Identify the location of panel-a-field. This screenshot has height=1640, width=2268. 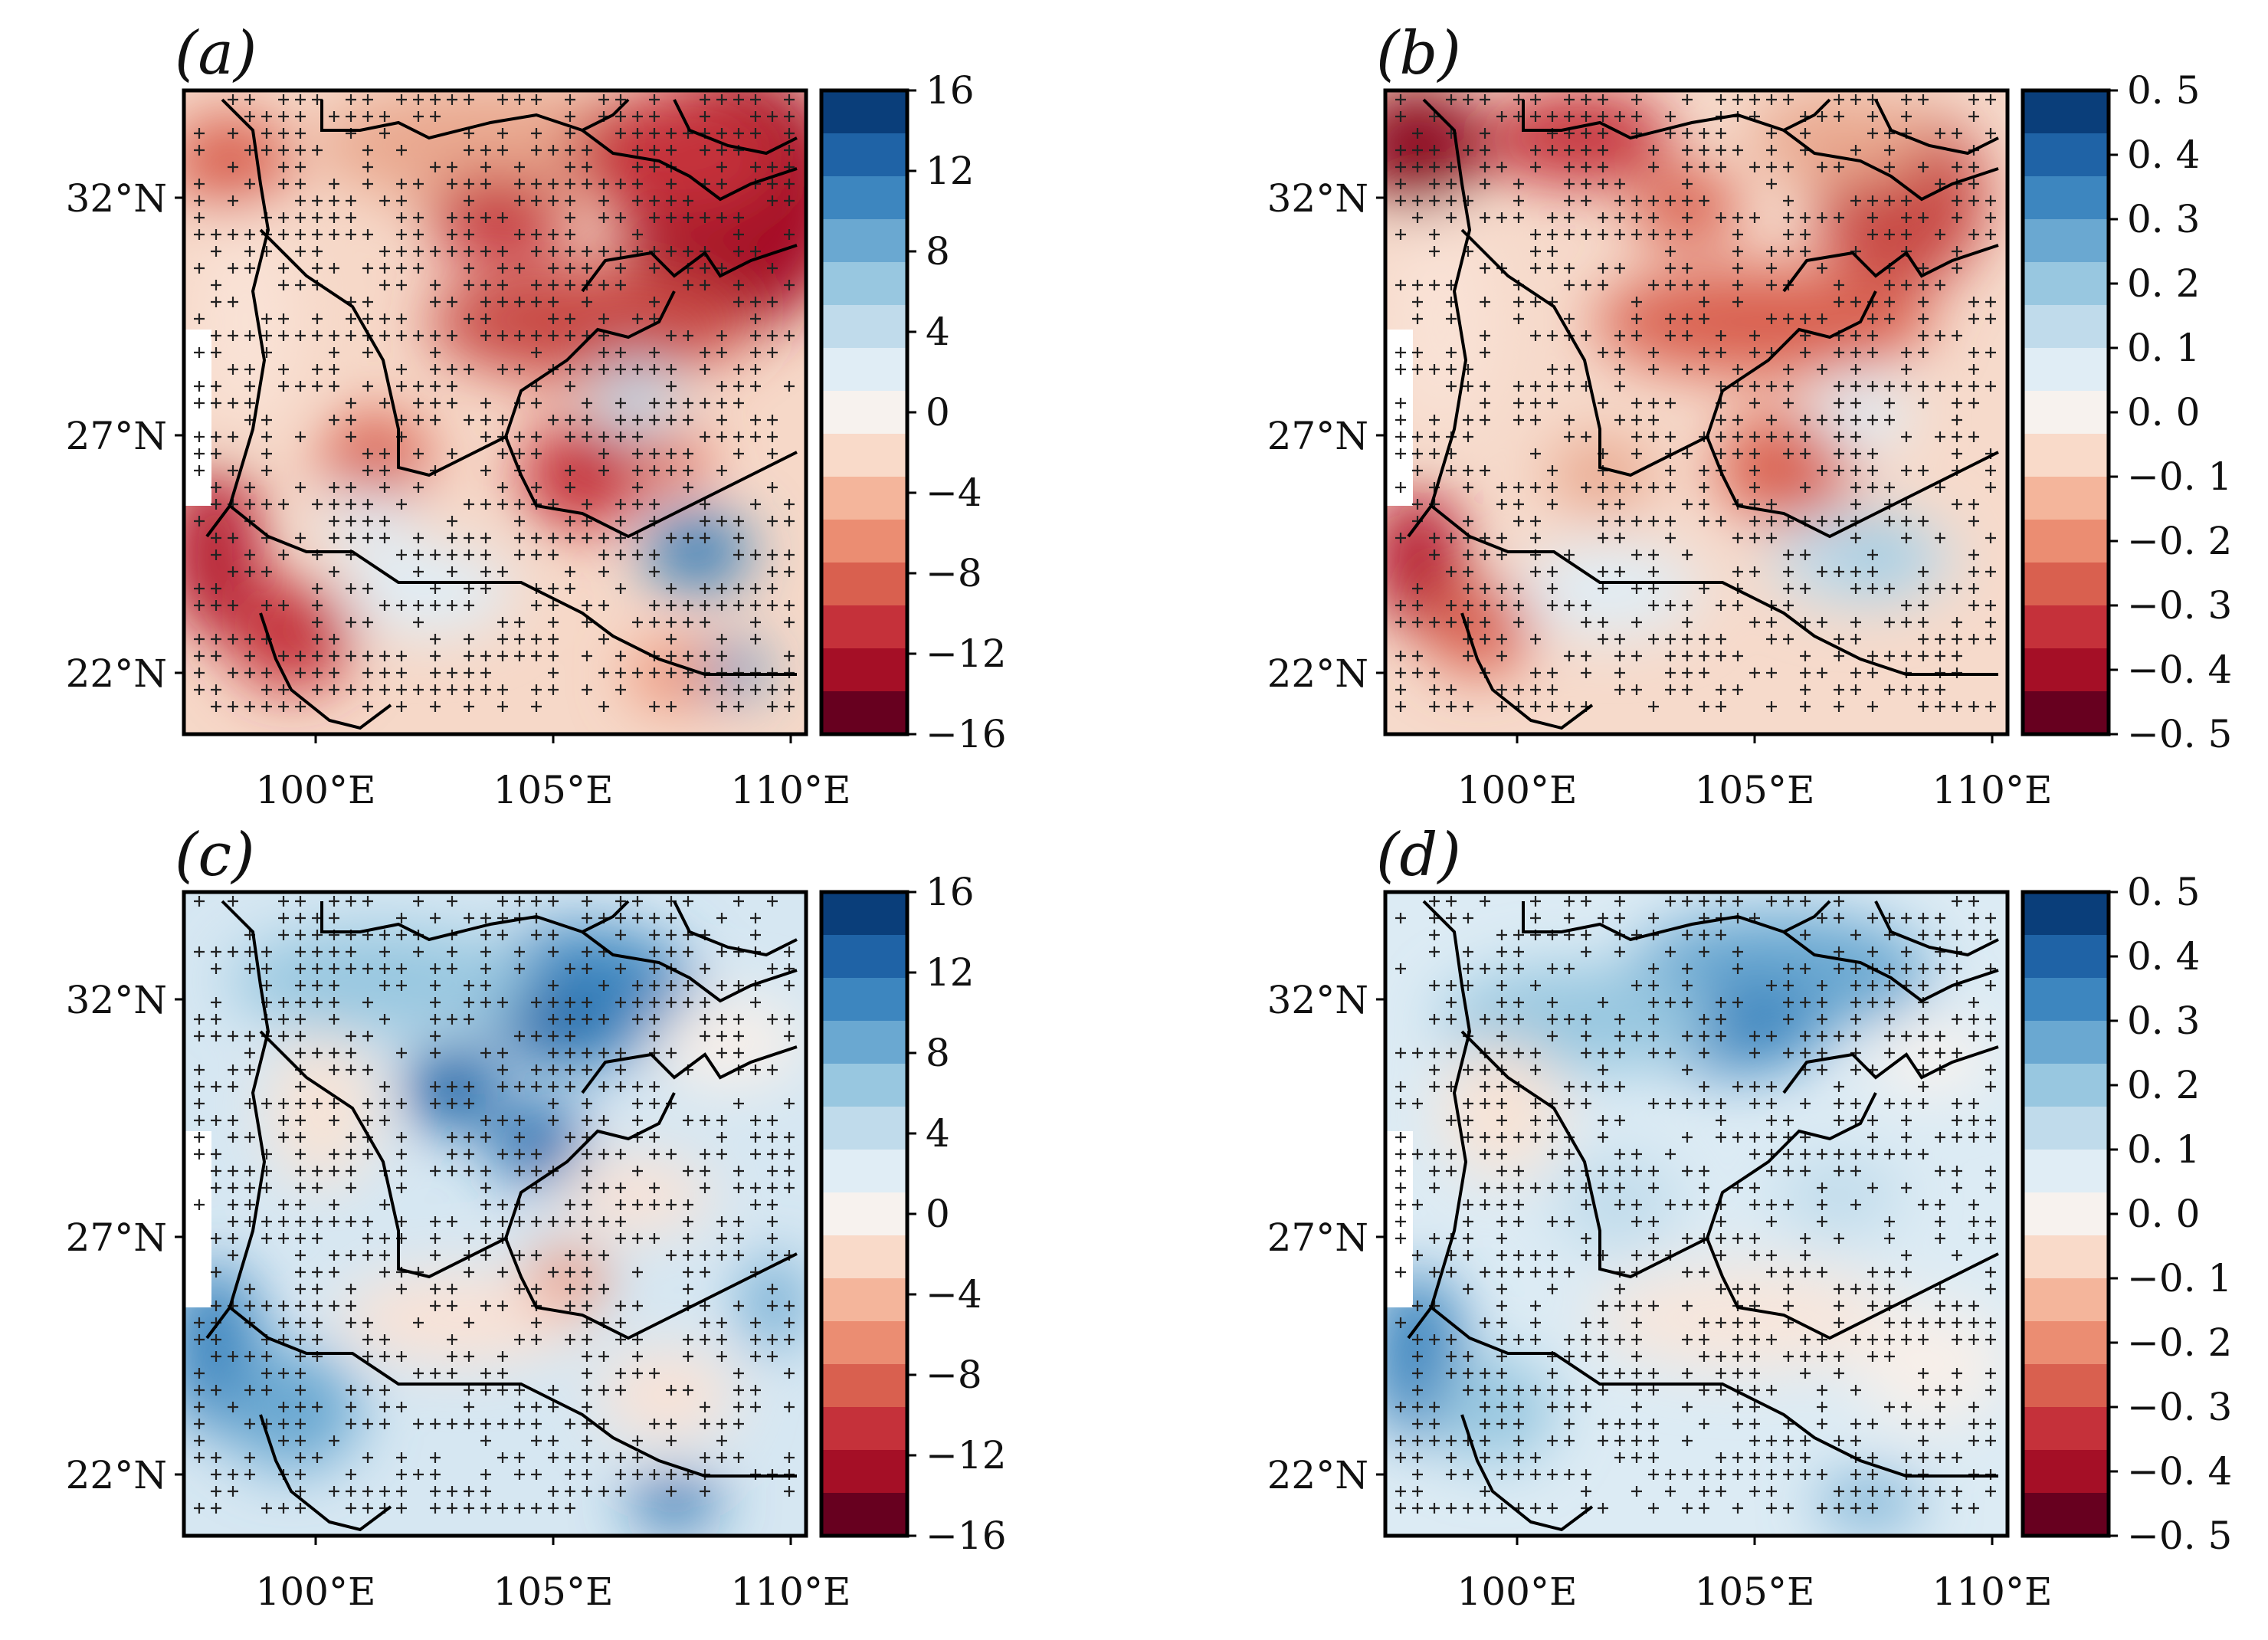
(495, 412).